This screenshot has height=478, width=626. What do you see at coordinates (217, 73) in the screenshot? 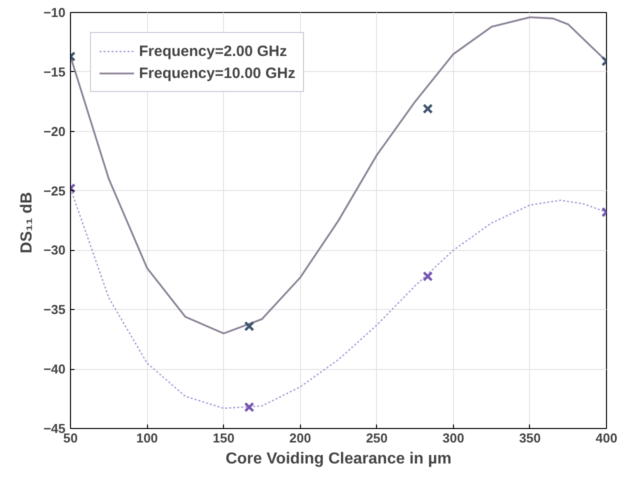
I see `legend-label: Frequency=10.00 GHz` at bounding box center [217, 73].